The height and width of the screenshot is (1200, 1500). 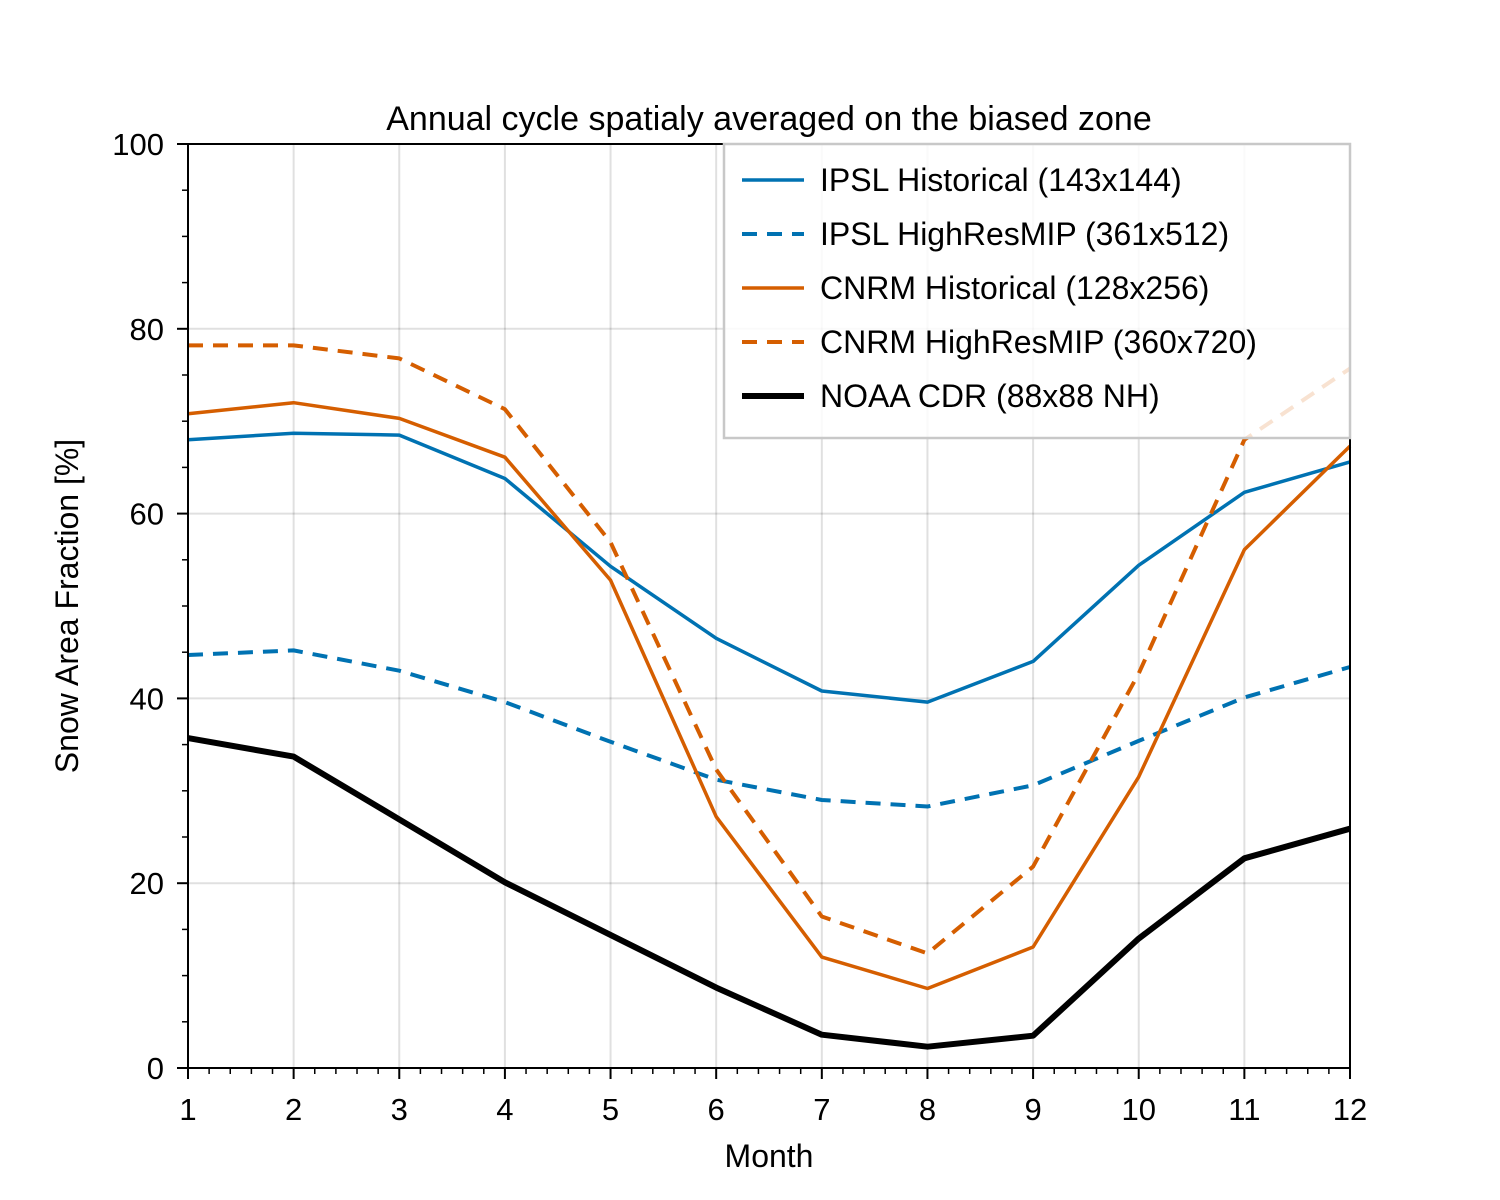 What do you see at coordinates (147, 329) in the screenshot?
I see `y-tick-label: 80` at bounding box center [147, 329].